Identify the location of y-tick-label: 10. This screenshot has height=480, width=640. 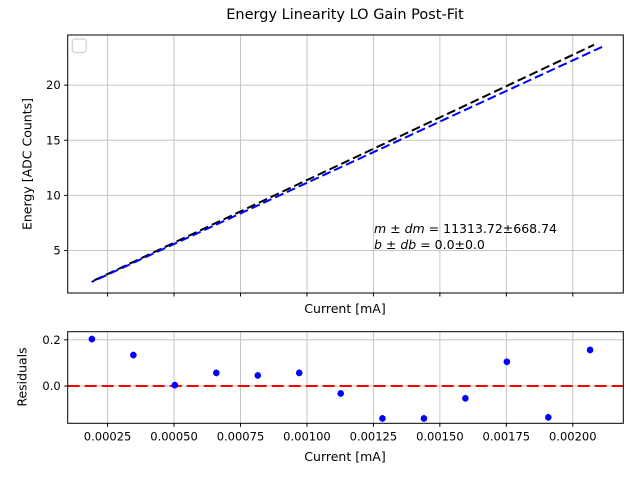
(53, 195).